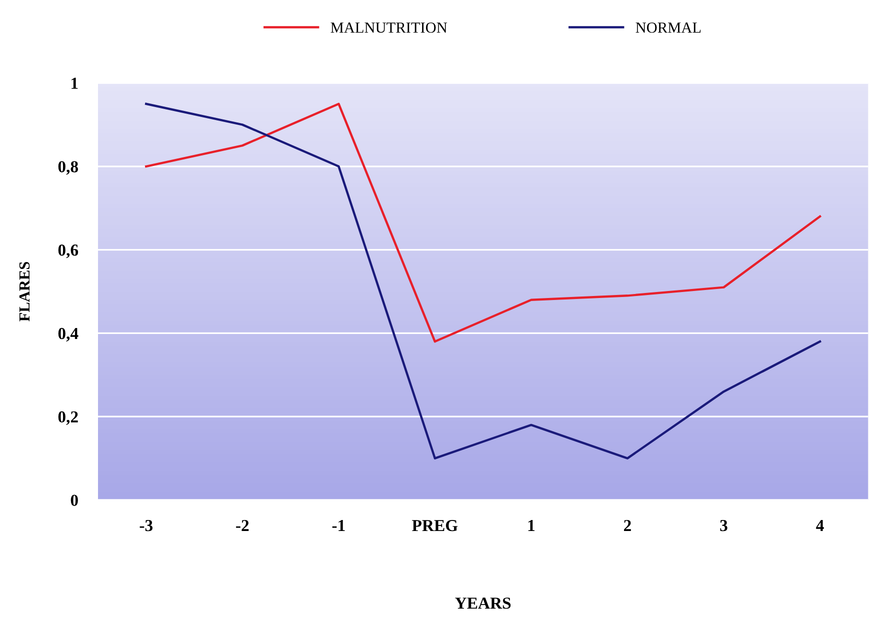 Image resolution: width=869 pixels, height=618 pixels. What do you see at coordinates (531, 526) in the screenshot?
I see `x-tick-label: 1` at bounding box center [531, 526].